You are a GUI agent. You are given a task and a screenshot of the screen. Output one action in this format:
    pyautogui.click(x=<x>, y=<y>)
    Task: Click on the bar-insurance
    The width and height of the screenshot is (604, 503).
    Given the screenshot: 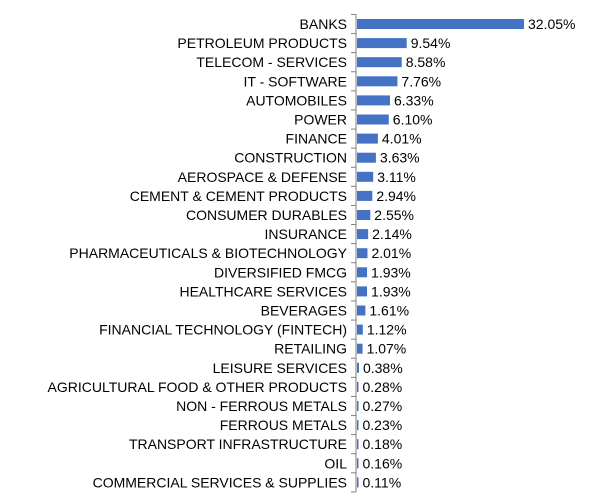 What is the action you would take?
    pyautogui.click(x=363, y=234)
    